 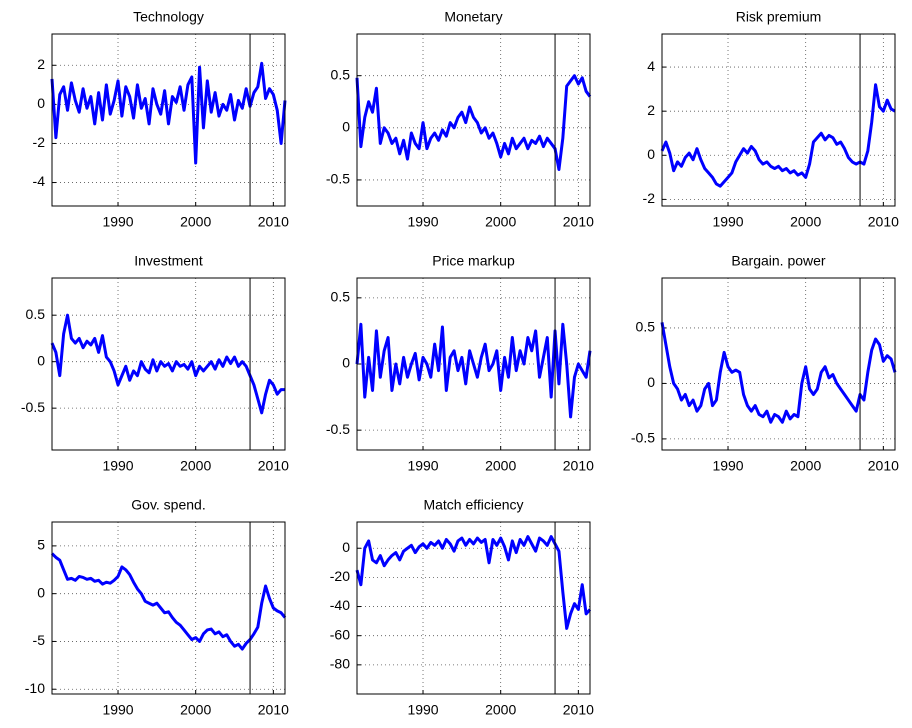 I want to click on subplot-title: Monetary, so click(x=473, y=17).